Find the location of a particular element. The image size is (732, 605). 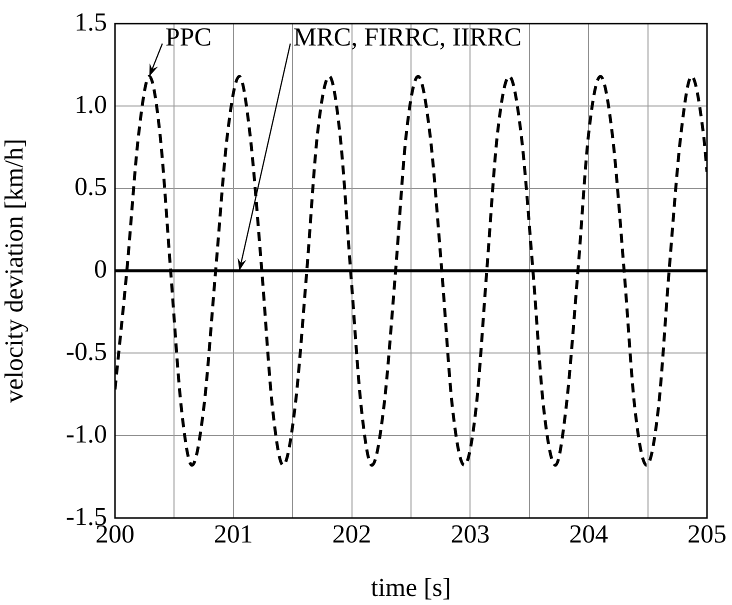

y-tick-label: 0 is located at coordinates (100, 269).